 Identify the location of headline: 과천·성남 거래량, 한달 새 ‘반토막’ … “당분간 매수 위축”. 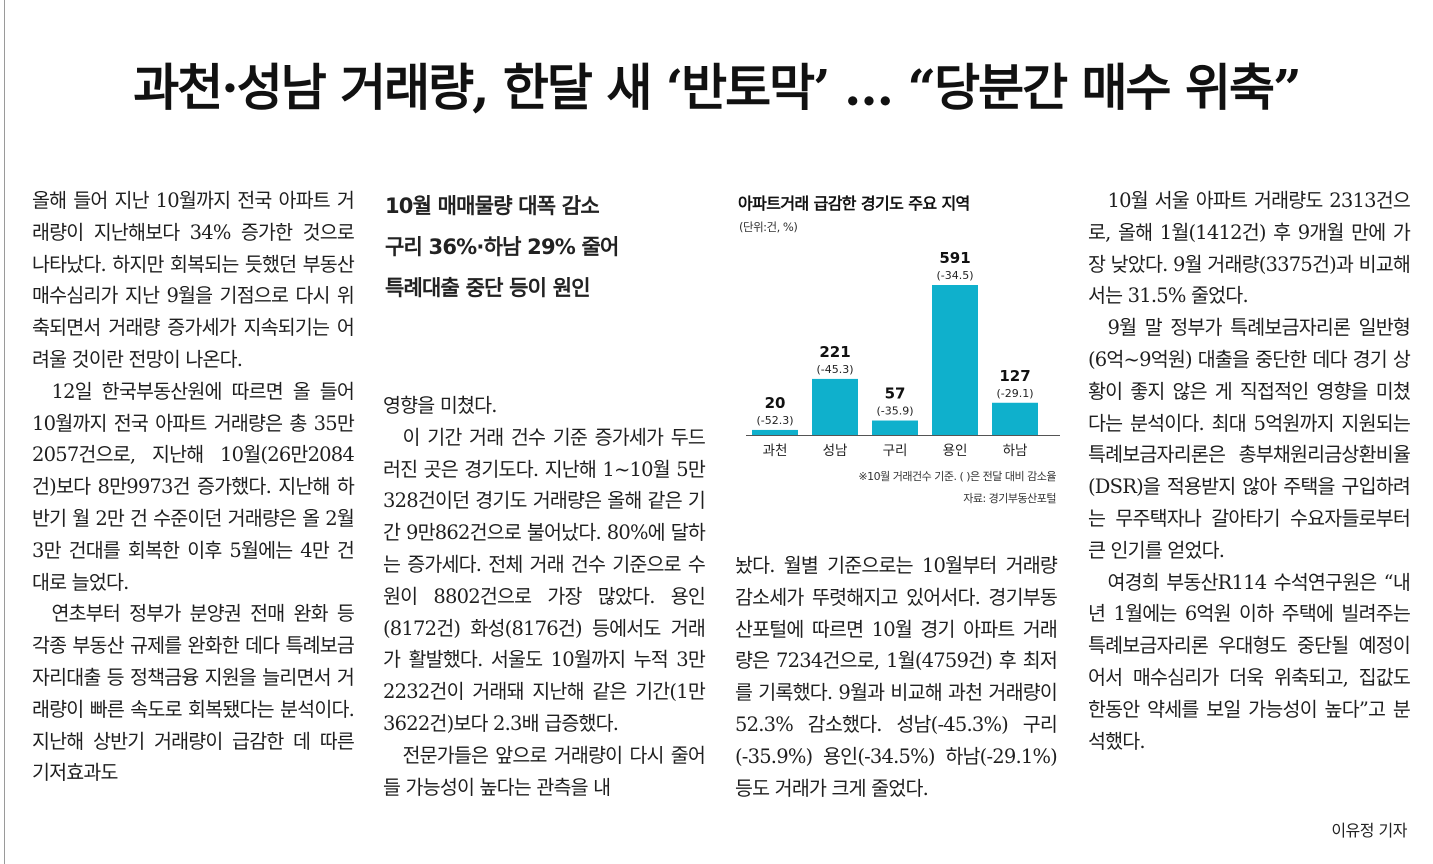
(717, 87).